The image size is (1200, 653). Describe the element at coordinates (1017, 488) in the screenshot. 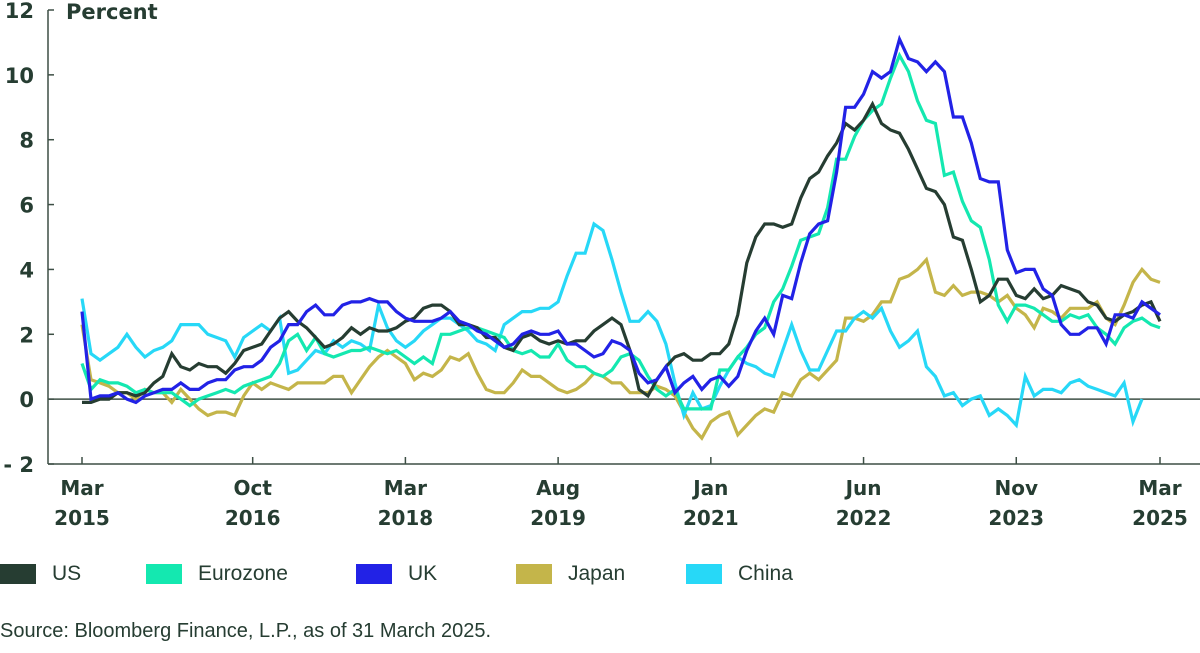

I see `x-tick-label-month: Nov` at that location.